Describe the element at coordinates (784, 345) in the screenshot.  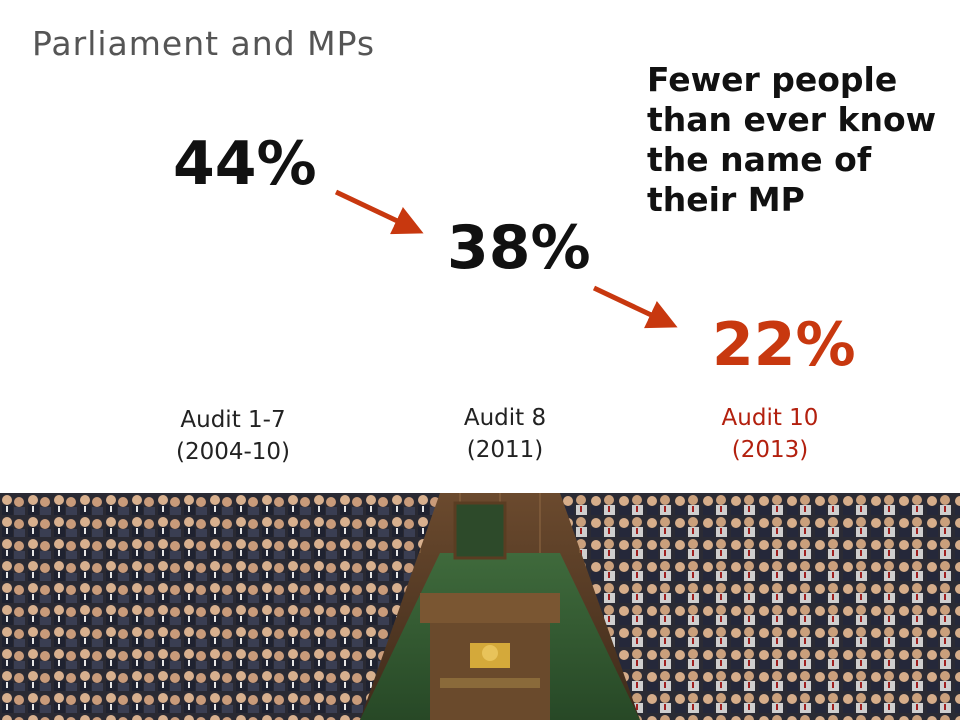
I see `stat-value-audit-10: 22%` at that location.